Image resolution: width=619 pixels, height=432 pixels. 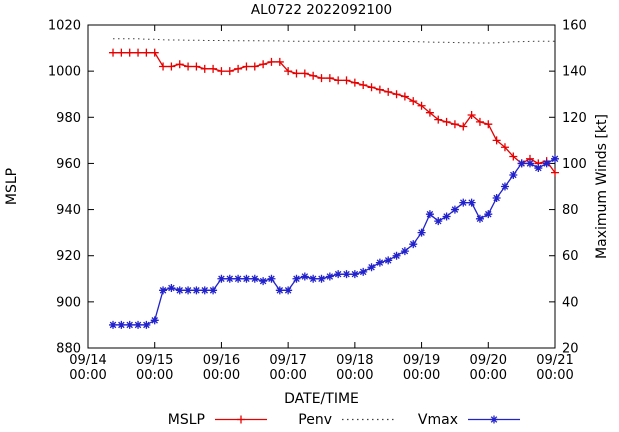 What do you see at coordinates (602, 186) in the screenshot?
I see `right-axis-label: Maximum Winds [kt]` at bounding box center [602, 186].